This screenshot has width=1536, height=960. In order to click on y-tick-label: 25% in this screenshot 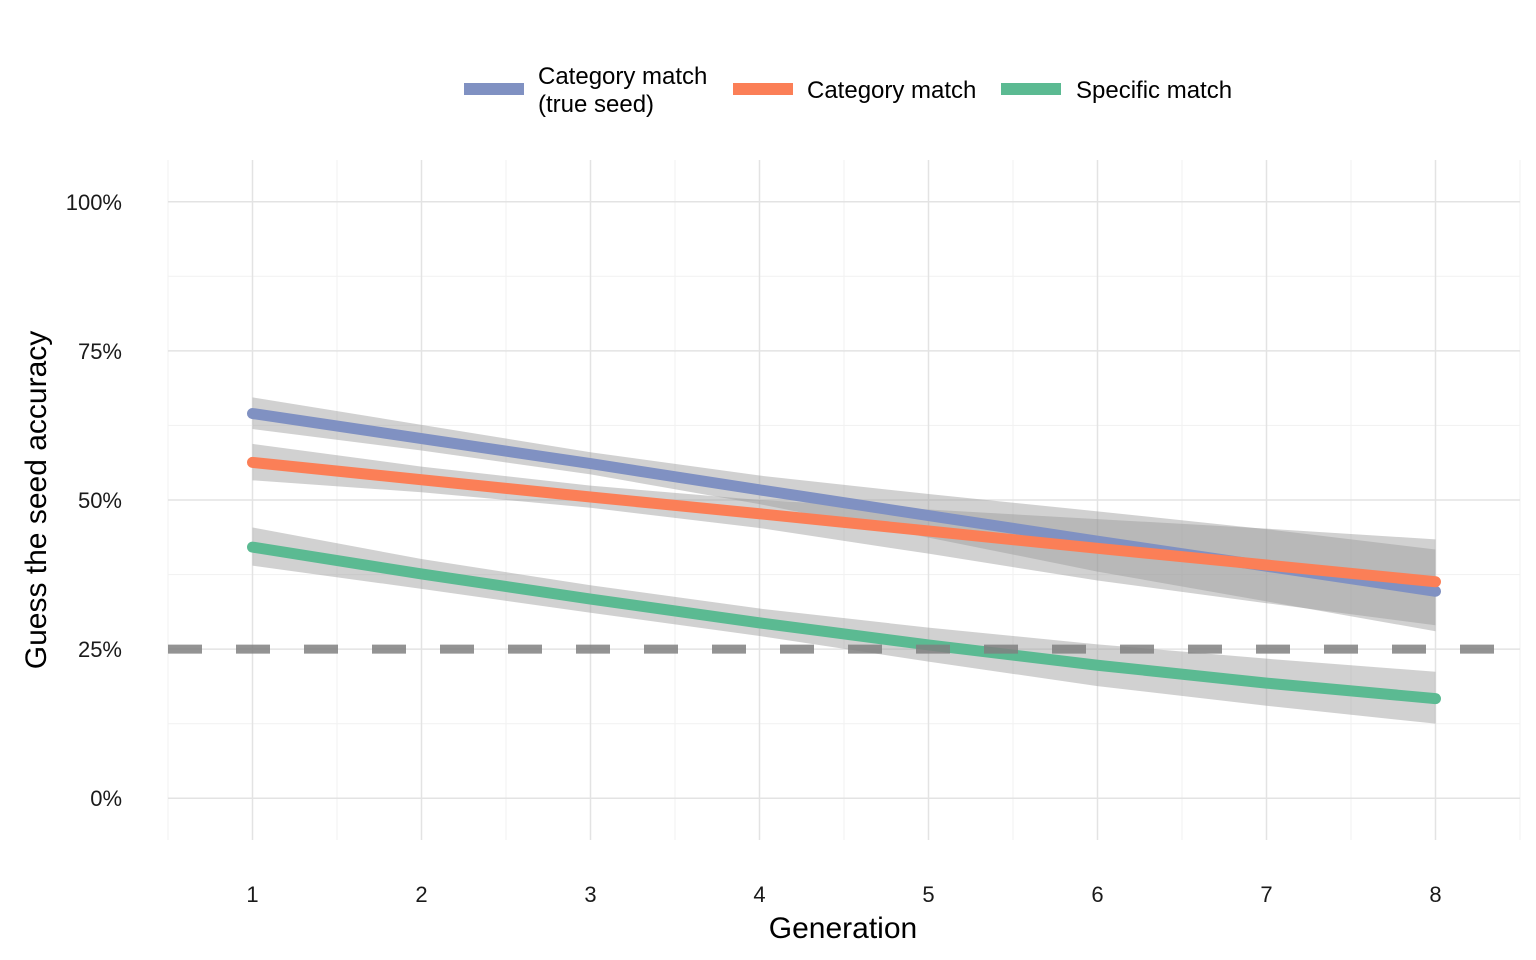, I will do `click(100, 649)`.